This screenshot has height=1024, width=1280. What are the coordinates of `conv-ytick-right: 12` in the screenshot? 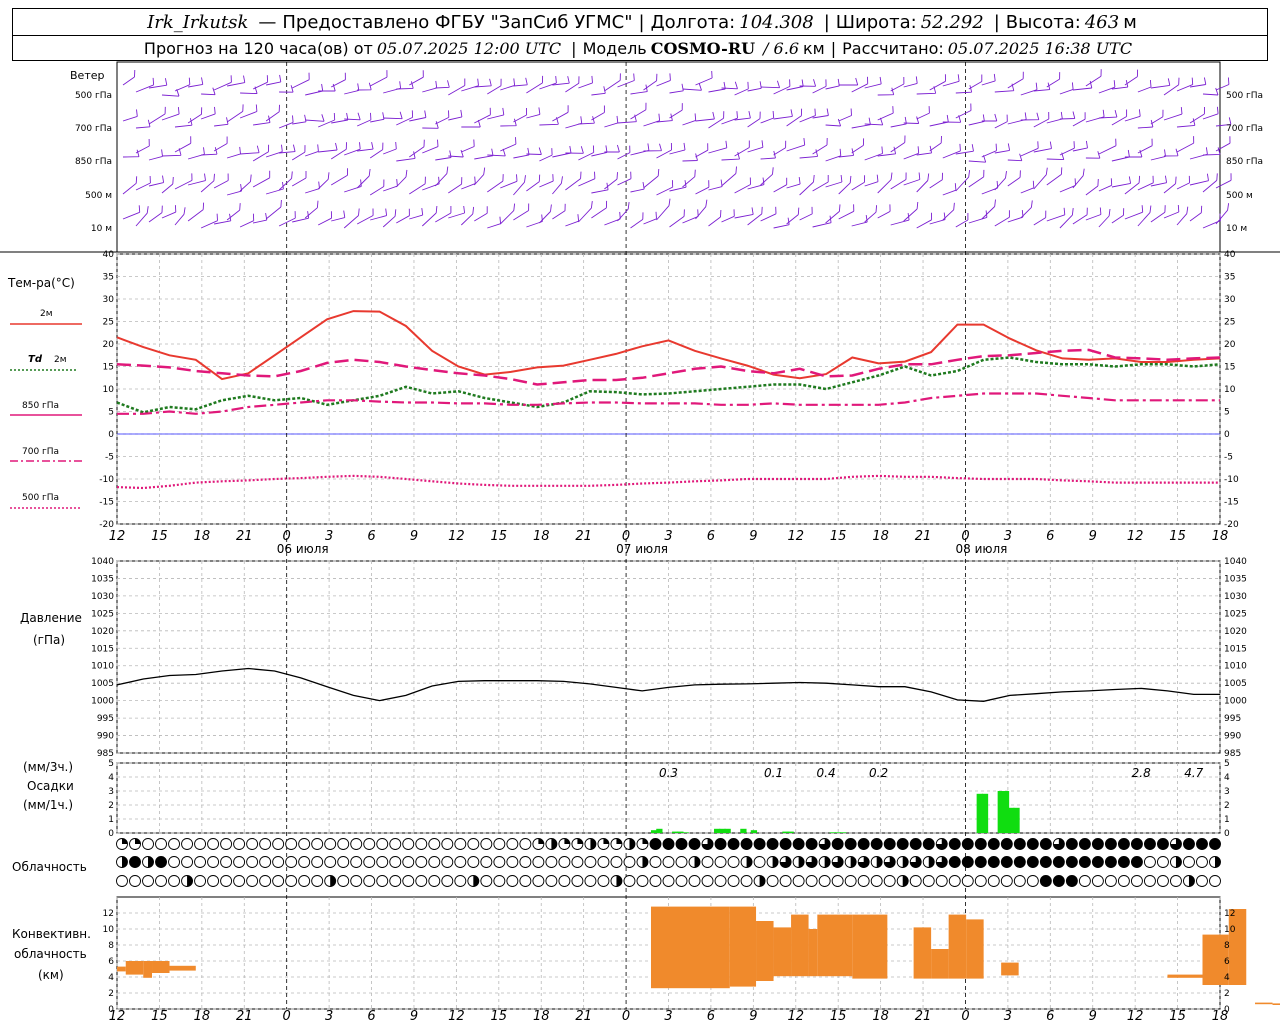 It's located at (1229, 914).